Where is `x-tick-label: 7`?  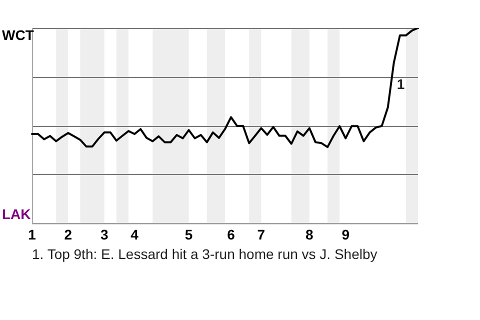
x-tick-label: 7 is located at coordinates (261, 234).